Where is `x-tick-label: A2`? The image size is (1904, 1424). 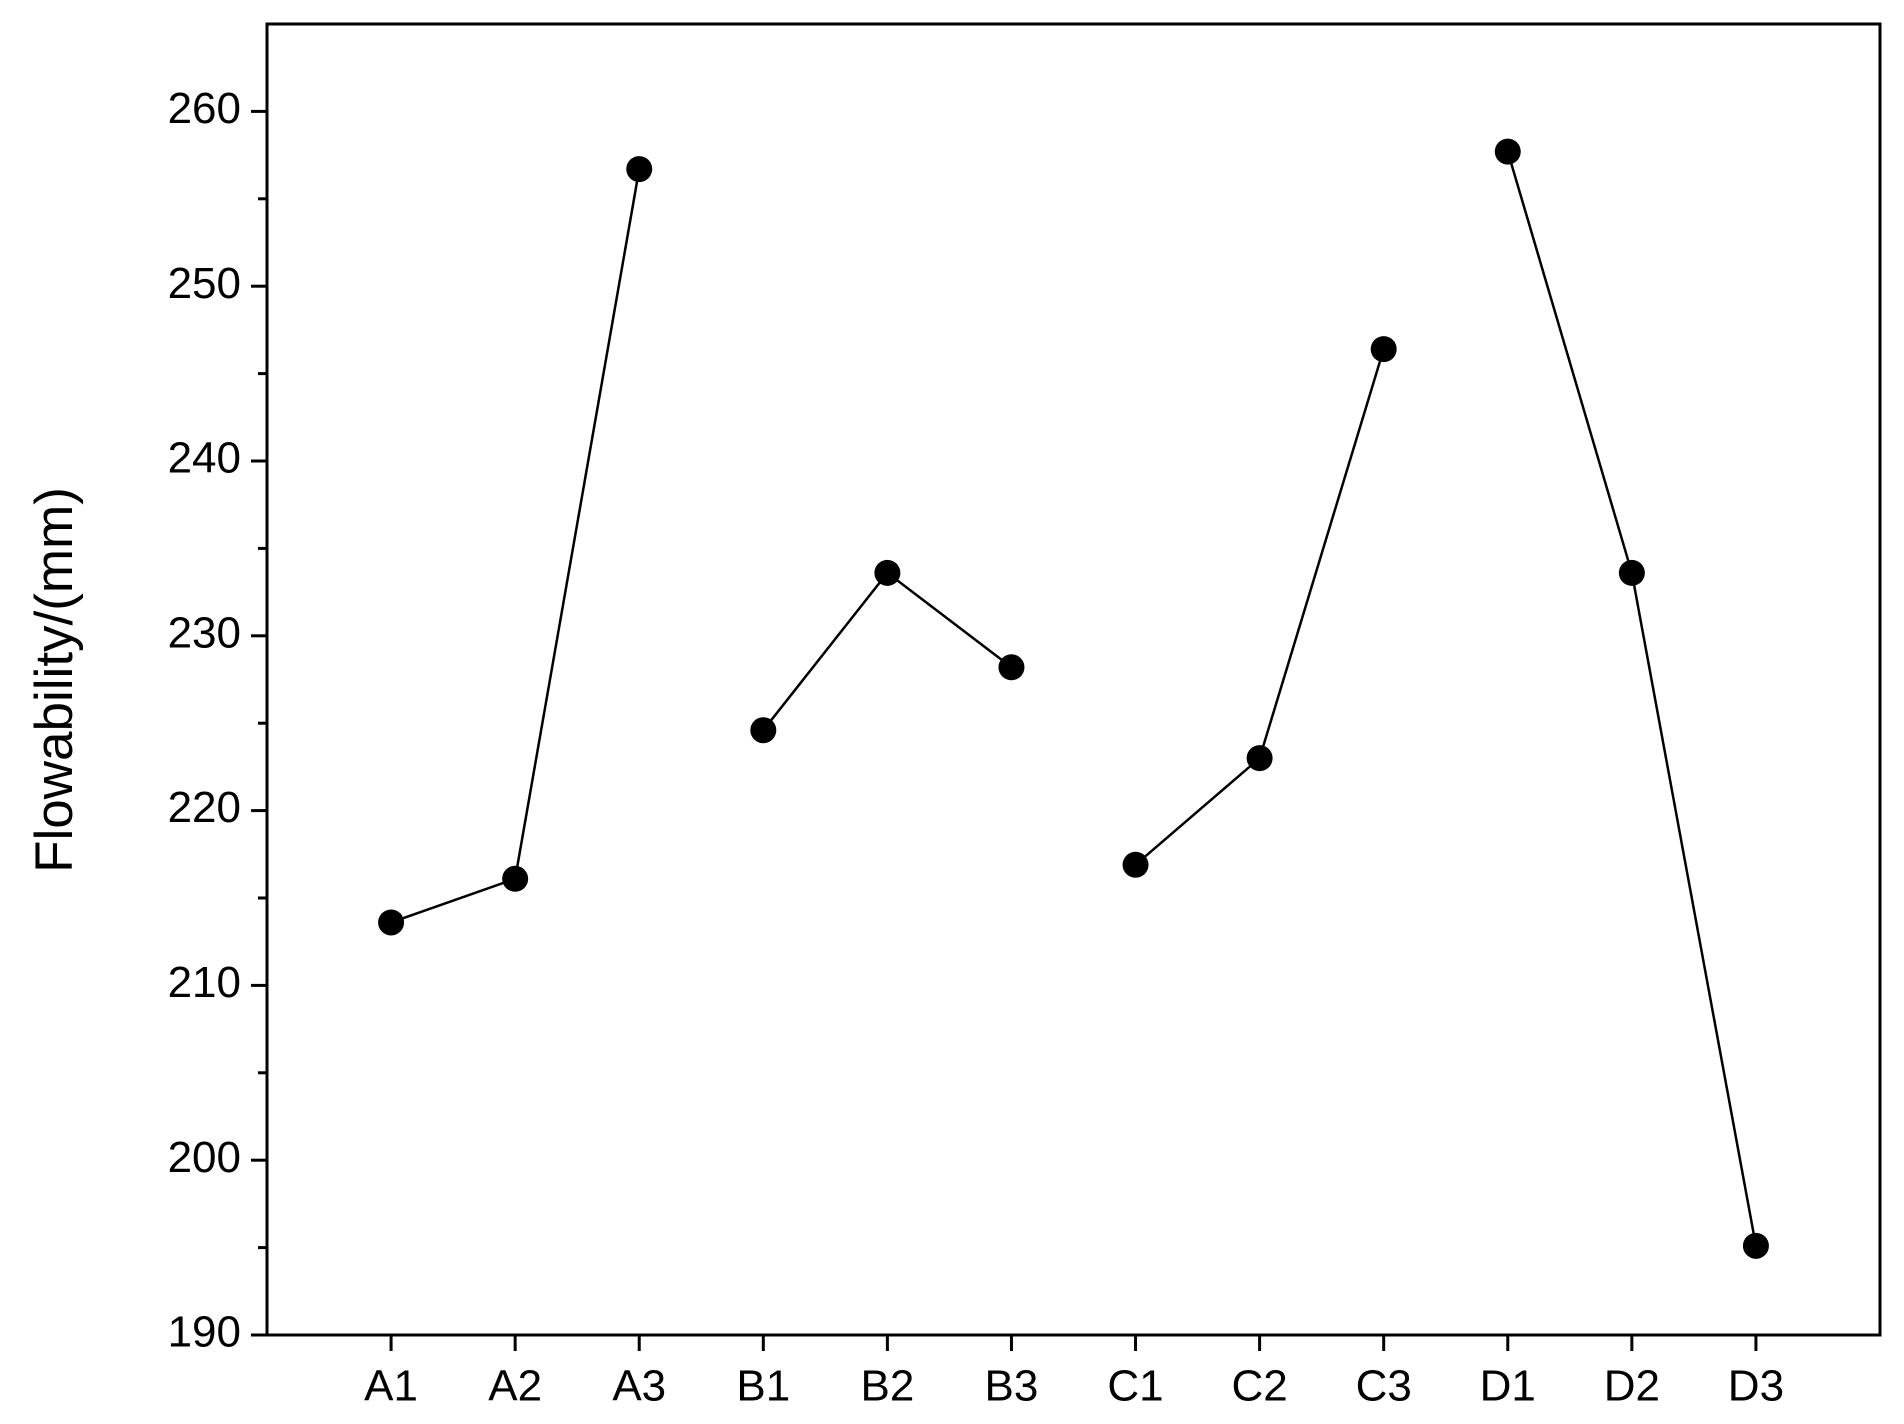
x-tick-label: A2 is located at coordinates (515, 1386).